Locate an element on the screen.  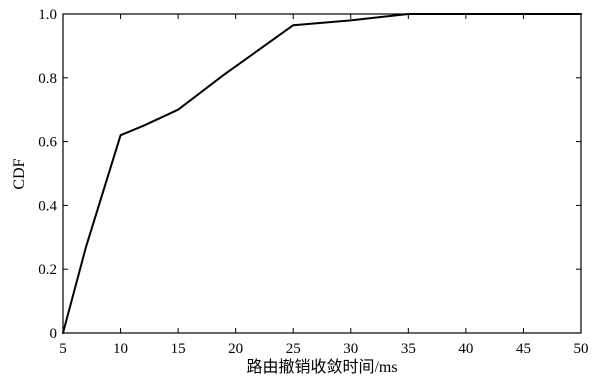
y-tick-label: 1.0 is located at coordinates (47, 15).